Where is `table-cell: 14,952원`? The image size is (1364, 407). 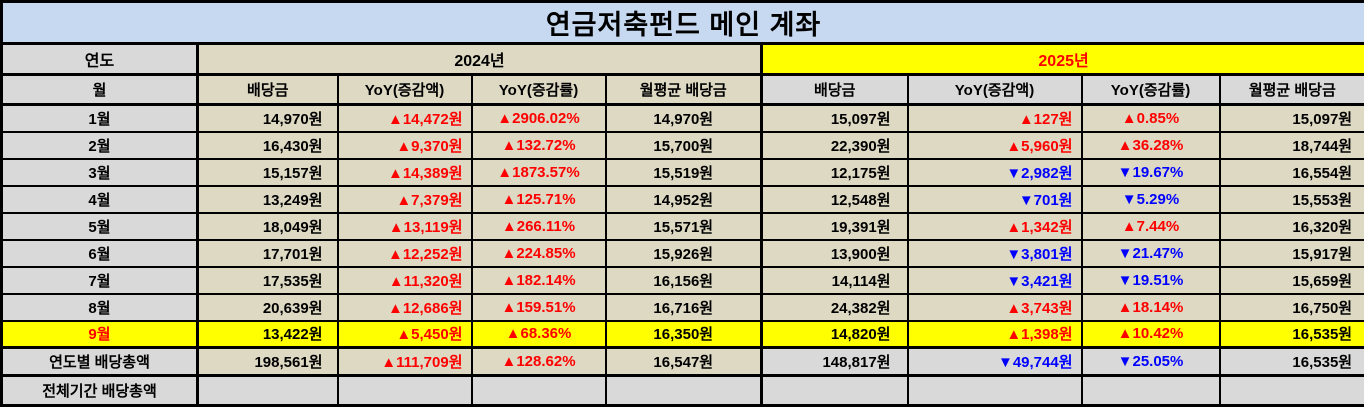
table-cell: 14,952원 is located at coordinates (684, 199).